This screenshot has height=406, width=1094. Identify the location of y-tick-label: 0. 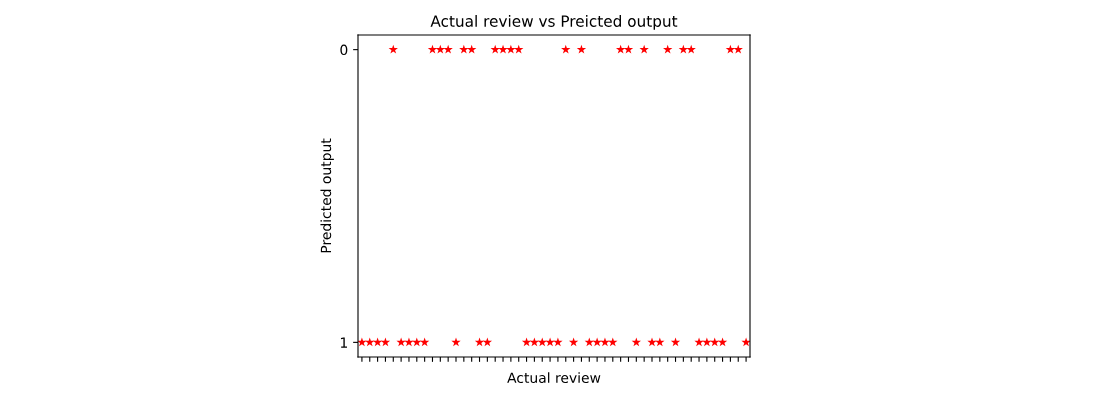
(344, 50).